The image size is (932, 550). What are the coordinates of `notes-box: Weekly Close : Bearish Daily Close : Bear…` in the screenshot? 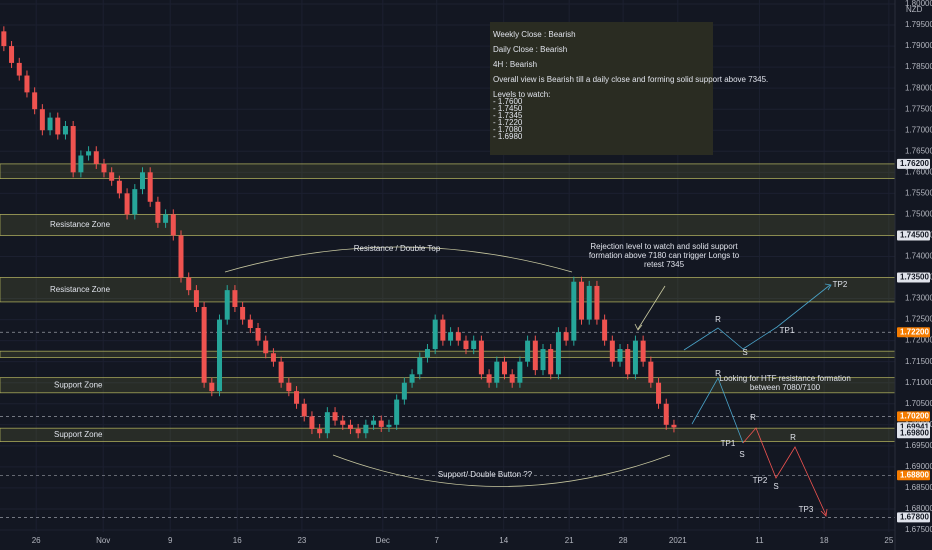 It's located at (629, 88).